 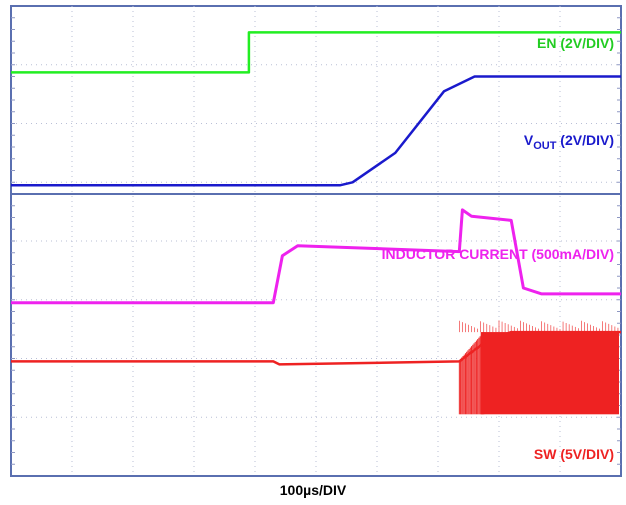 What do you see at coordinates (316, 52) in the screenshot?
I see `trace-en` at bounding box center [316, 52].